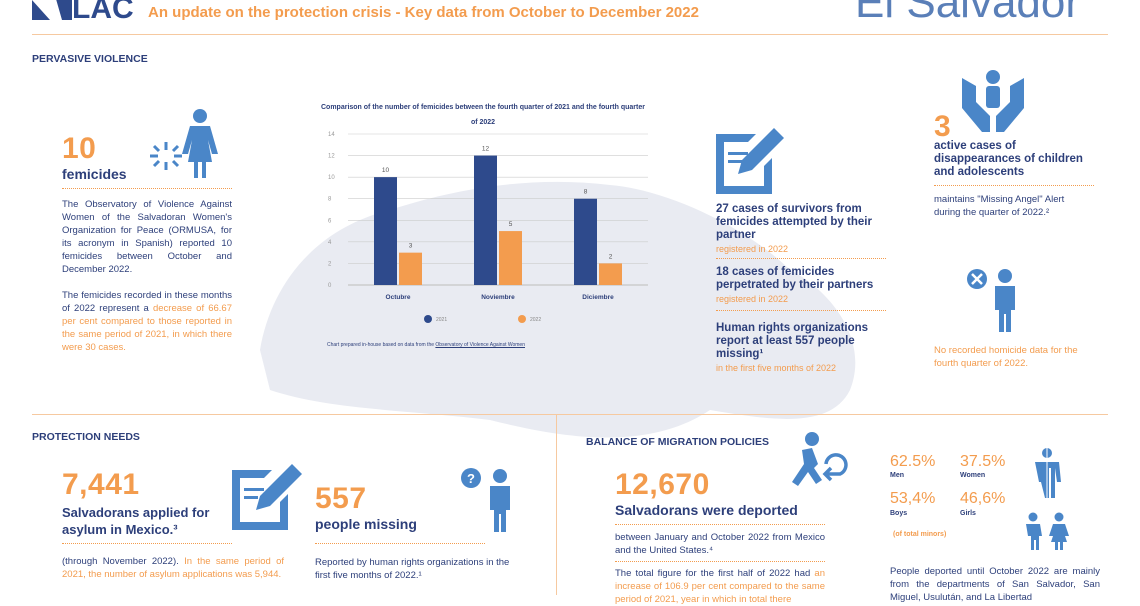  What do you see at coordinates (498, 297) in the screenshot?
I see `x-tick-label: Noviembre` at bounding box center [498, 297].